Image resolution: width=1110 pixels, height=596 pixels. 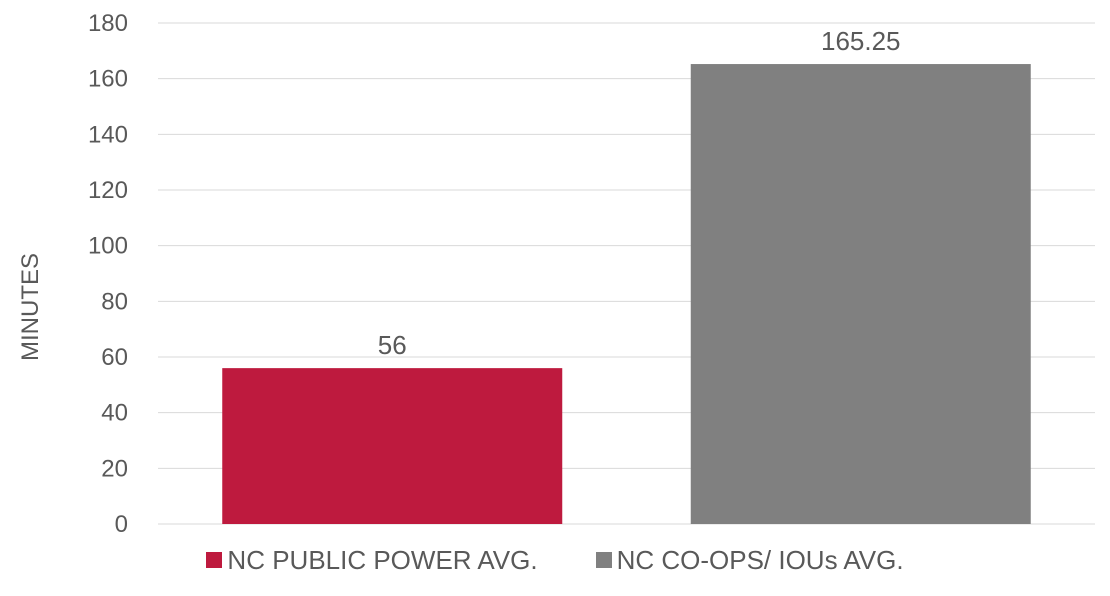 What do you see at coordinates (108, 79) in the screenshot?
I see `y-tick-label: 160` at bounding box center [108, 79].